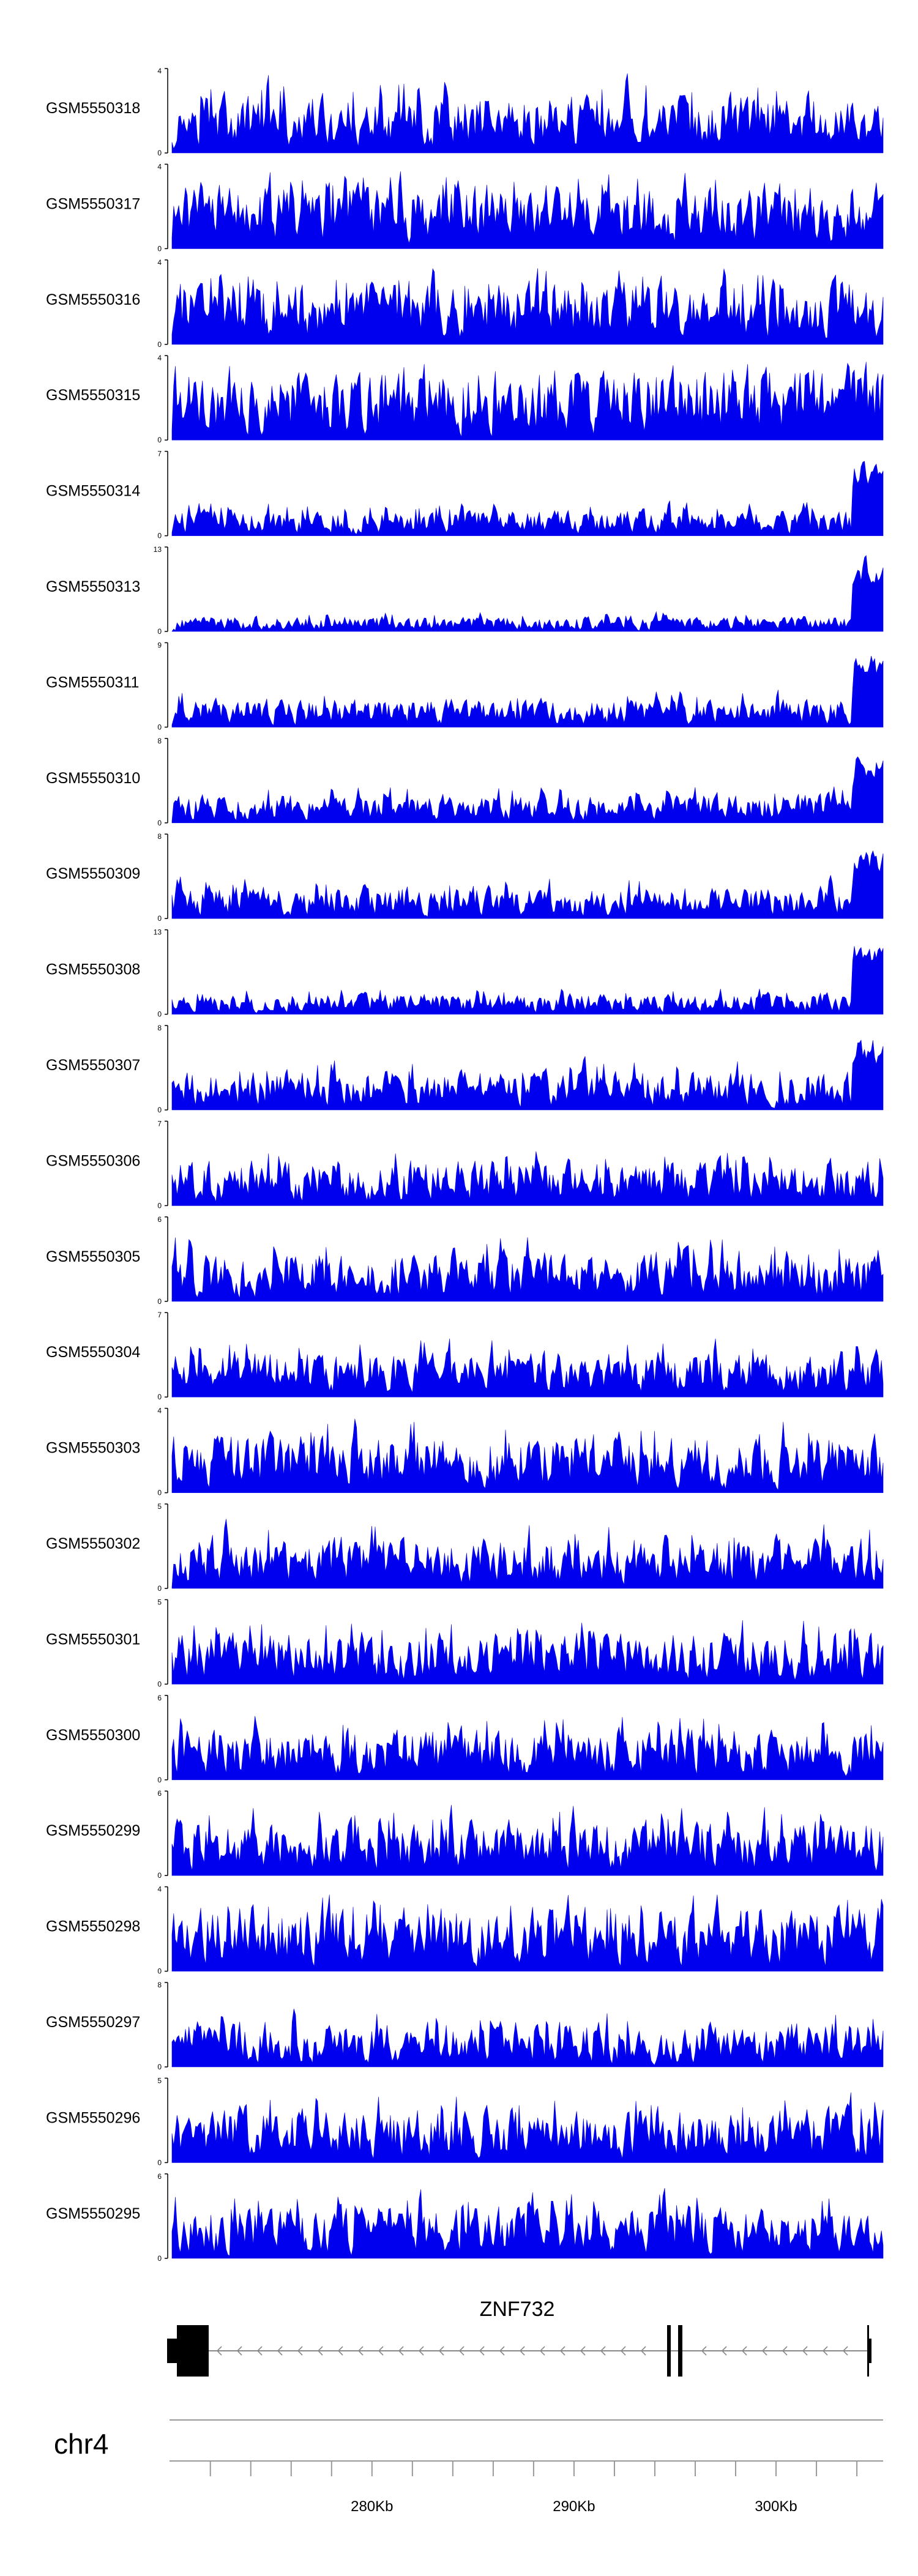 The height and width of the screenshot is (2576, 918). Describe the element at coordinates (93, 1736) in the screenshot. I see `track-label: GSM5550300` at that location.